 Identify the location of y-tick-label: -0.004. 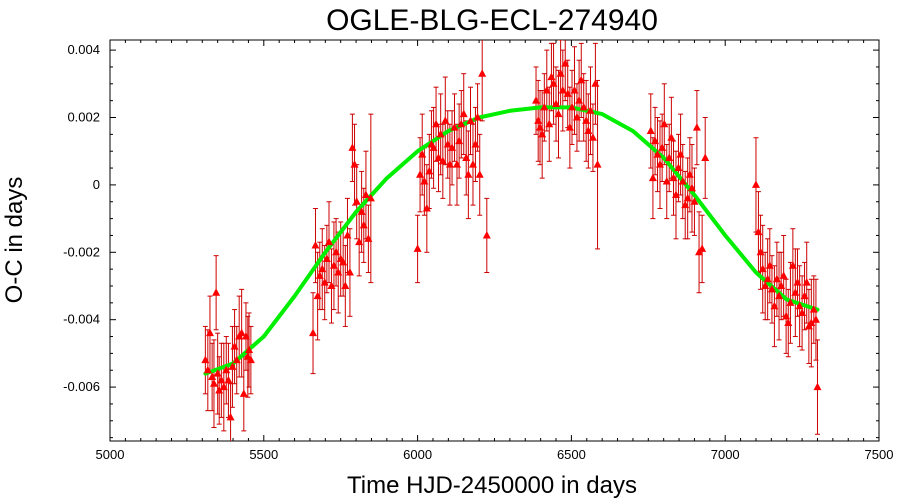
(81, 319).